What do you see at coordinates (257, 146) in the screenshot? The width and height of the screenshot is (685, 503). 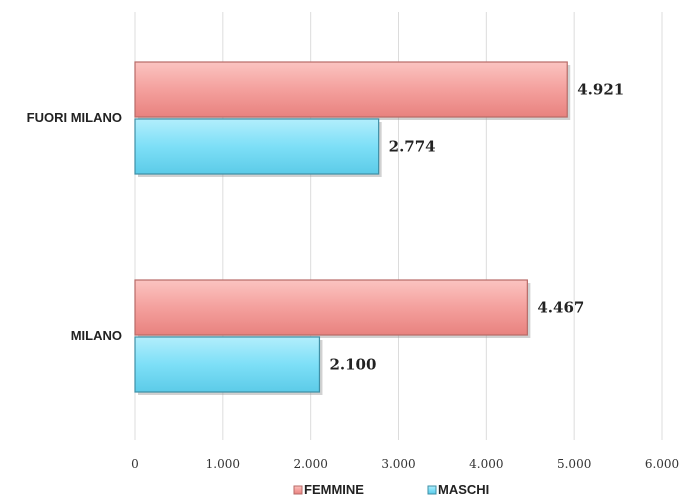 I see `bar-maschi-fuori-milano` at bounding box center [257, 146].